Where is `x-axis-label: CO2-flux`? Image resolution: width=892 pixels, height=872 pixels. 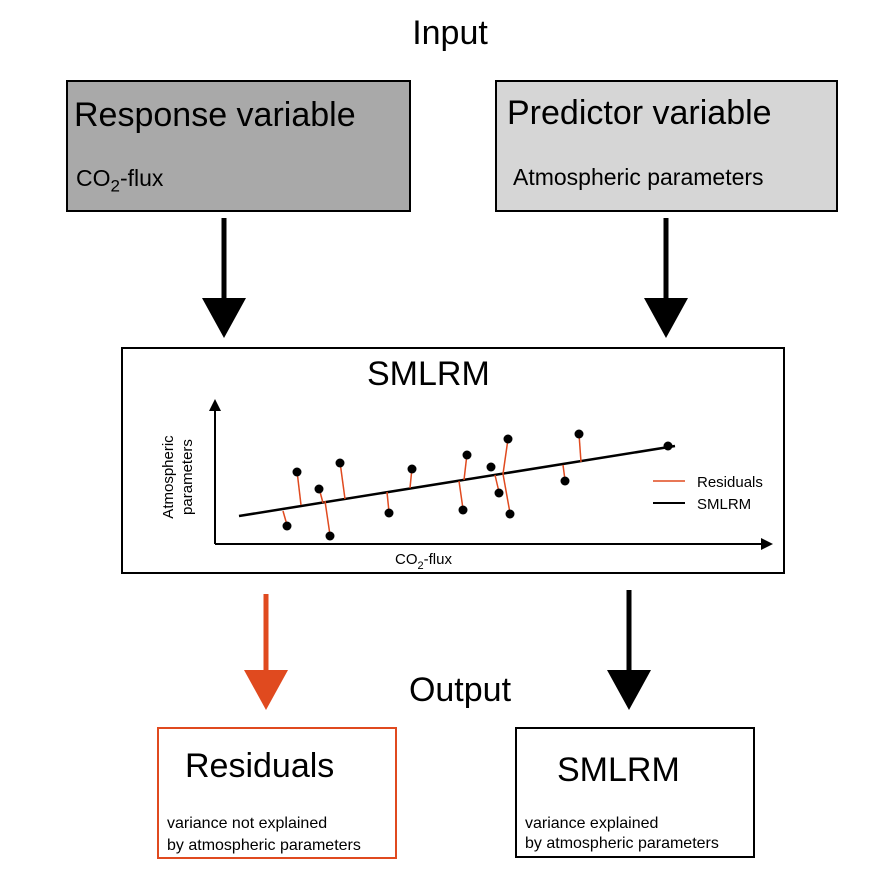
x-axis-label: CO2-flux is located at coordinates (423, 561).